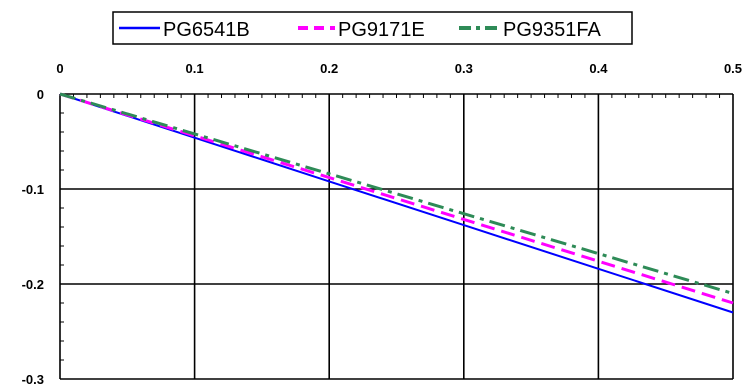  I want to click on x-tick-labels: 0 0.1 0.2 0.3 0.4 0.5, so click(399, 68).